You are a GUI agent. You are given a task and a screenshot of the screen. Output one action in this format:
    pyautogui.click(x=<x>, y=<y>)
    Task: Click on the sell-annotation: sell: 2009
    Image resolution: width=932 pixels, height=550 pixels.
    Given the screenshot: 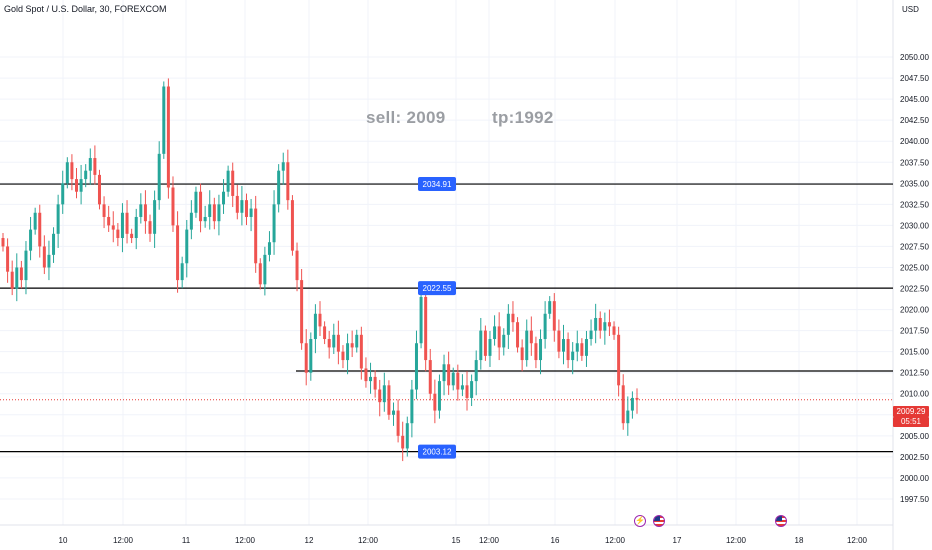 What is the action you would take?
    pyautogui.click(x=406, y=117)
    